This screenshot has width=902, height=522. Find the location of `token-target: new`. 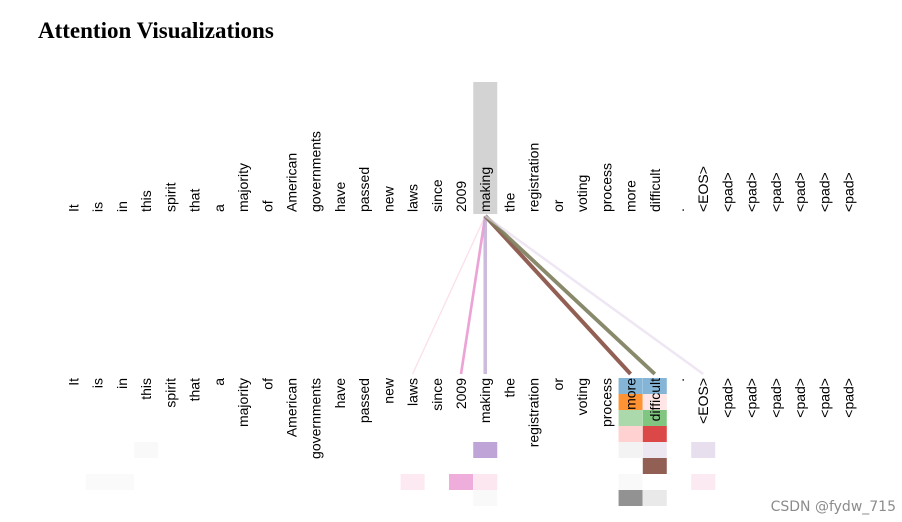

token-target: new is located at coordinates (388, 390).